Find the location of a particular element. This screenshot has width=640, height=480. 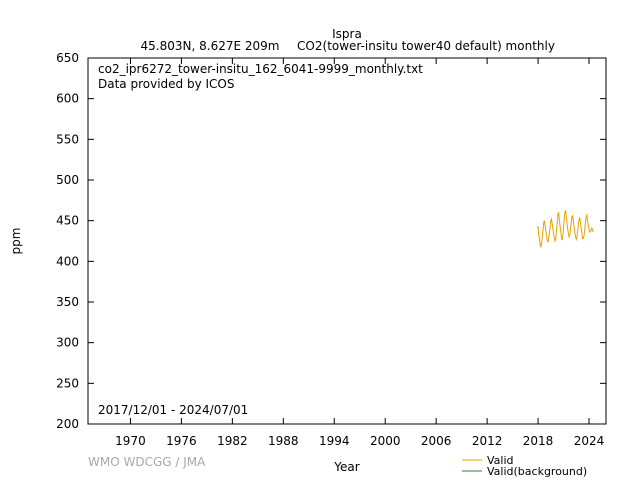

y-tick-label: 300 is located at coordinates (67, 343).